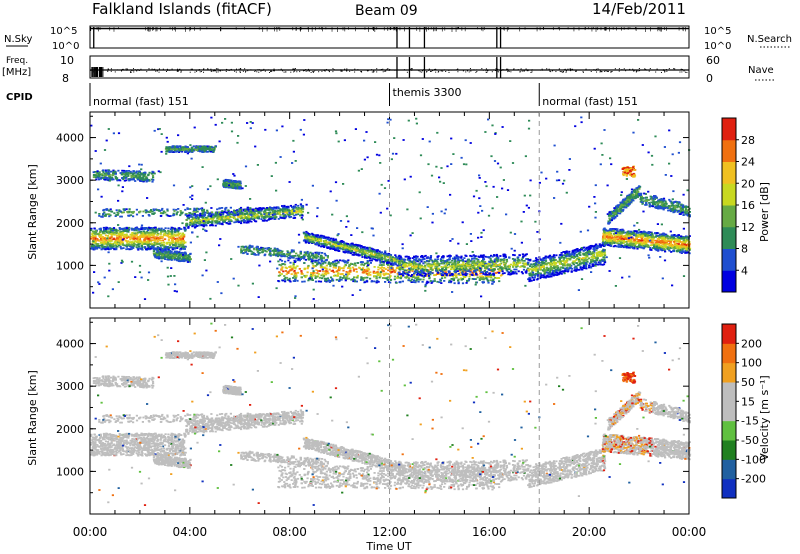  I want to click on cpid-mode-0: normal (fast) 151, so click(141, 101).